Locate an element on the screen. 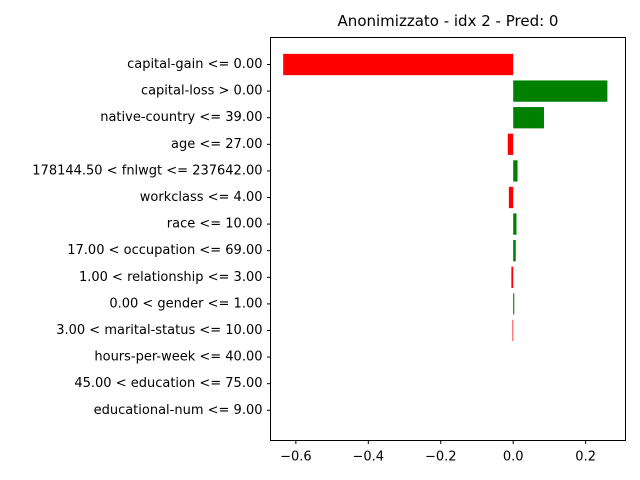 This screenshot has width=640, height=480. y-tick-label-4: 178144.50 < fnlwgt <= 237642.00 is located at coordinates (147, 170).